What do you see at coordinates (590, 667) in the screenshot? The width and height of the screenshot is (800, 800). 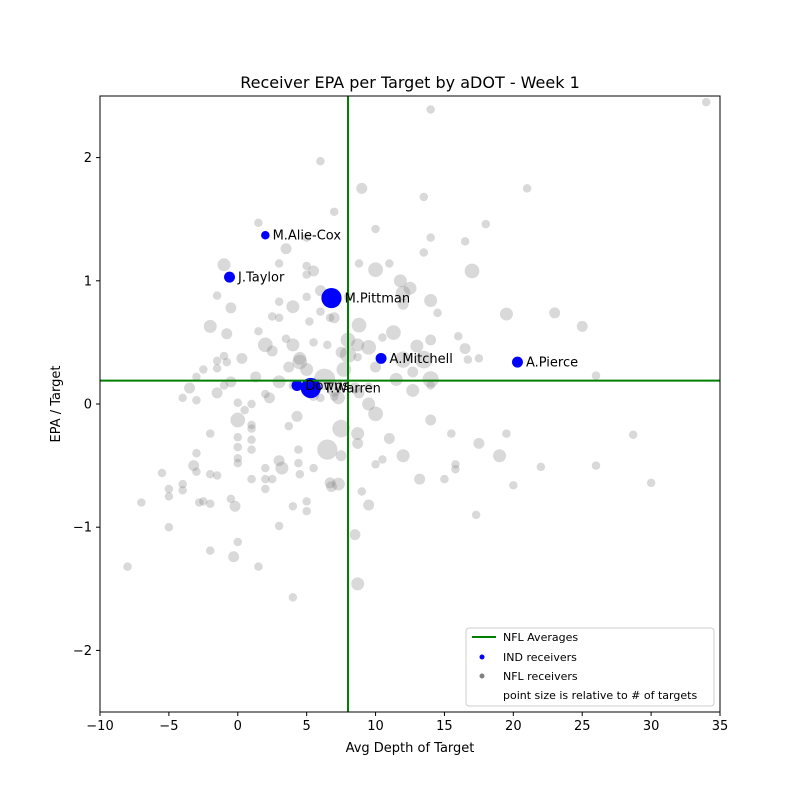 I see `legend-box` at bounding box center [590, 667].